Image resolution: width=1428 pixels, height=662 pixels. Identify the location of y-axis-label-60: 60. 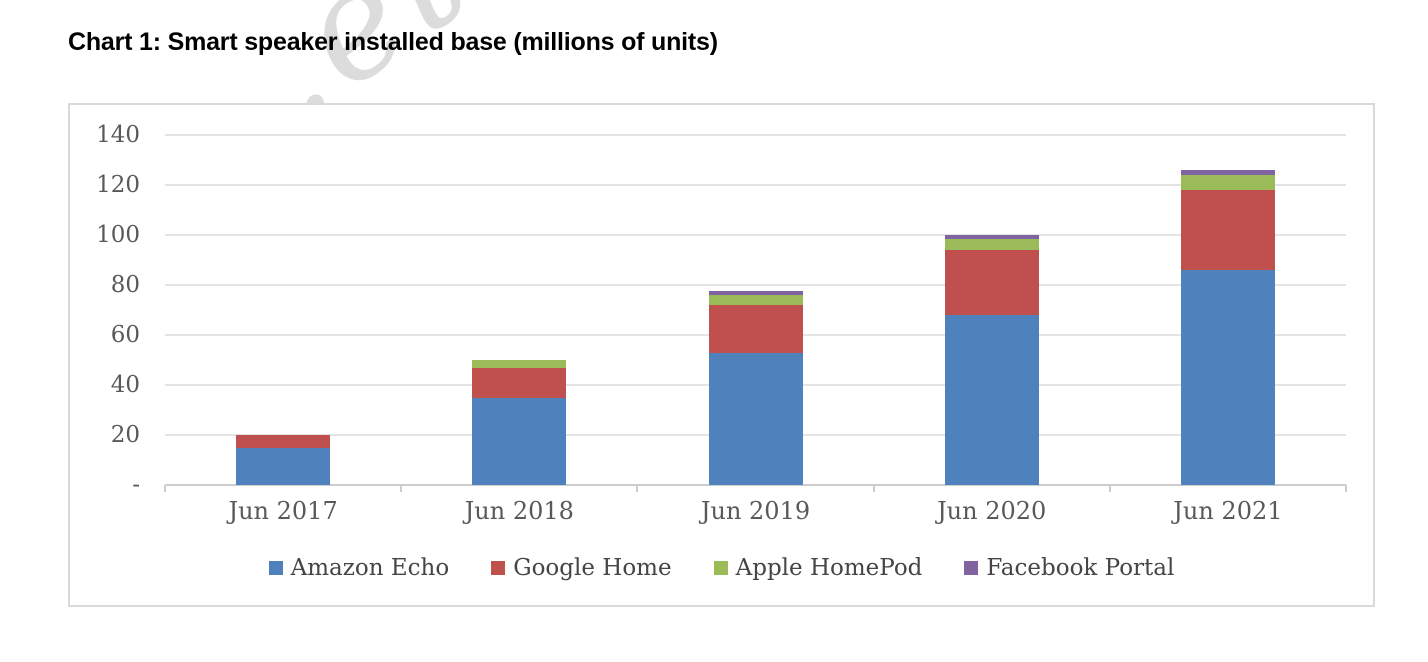
(125, 335).